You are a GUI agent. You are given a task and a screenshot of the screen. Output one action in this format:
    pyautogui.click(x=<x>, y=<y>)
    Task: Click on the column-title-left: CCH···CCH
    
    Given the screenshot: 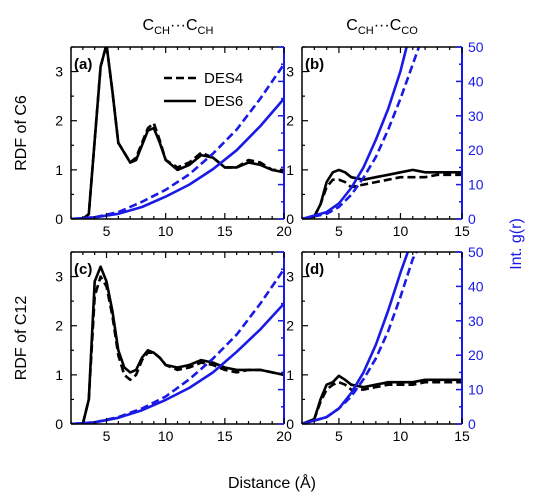 What is the action you would take?
    pyautogui.click(x=178, y=27)
    